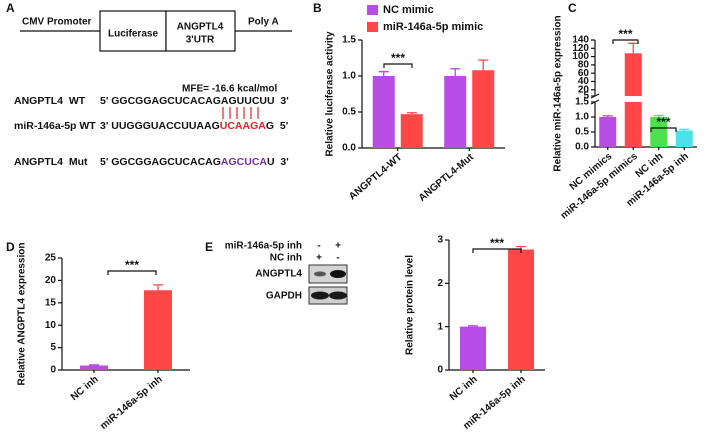 This screenshot has height=446, width=708. Describe the element at coordinates (51, 325) in the screenshot. I see `y-tick-label: 10` at that location.